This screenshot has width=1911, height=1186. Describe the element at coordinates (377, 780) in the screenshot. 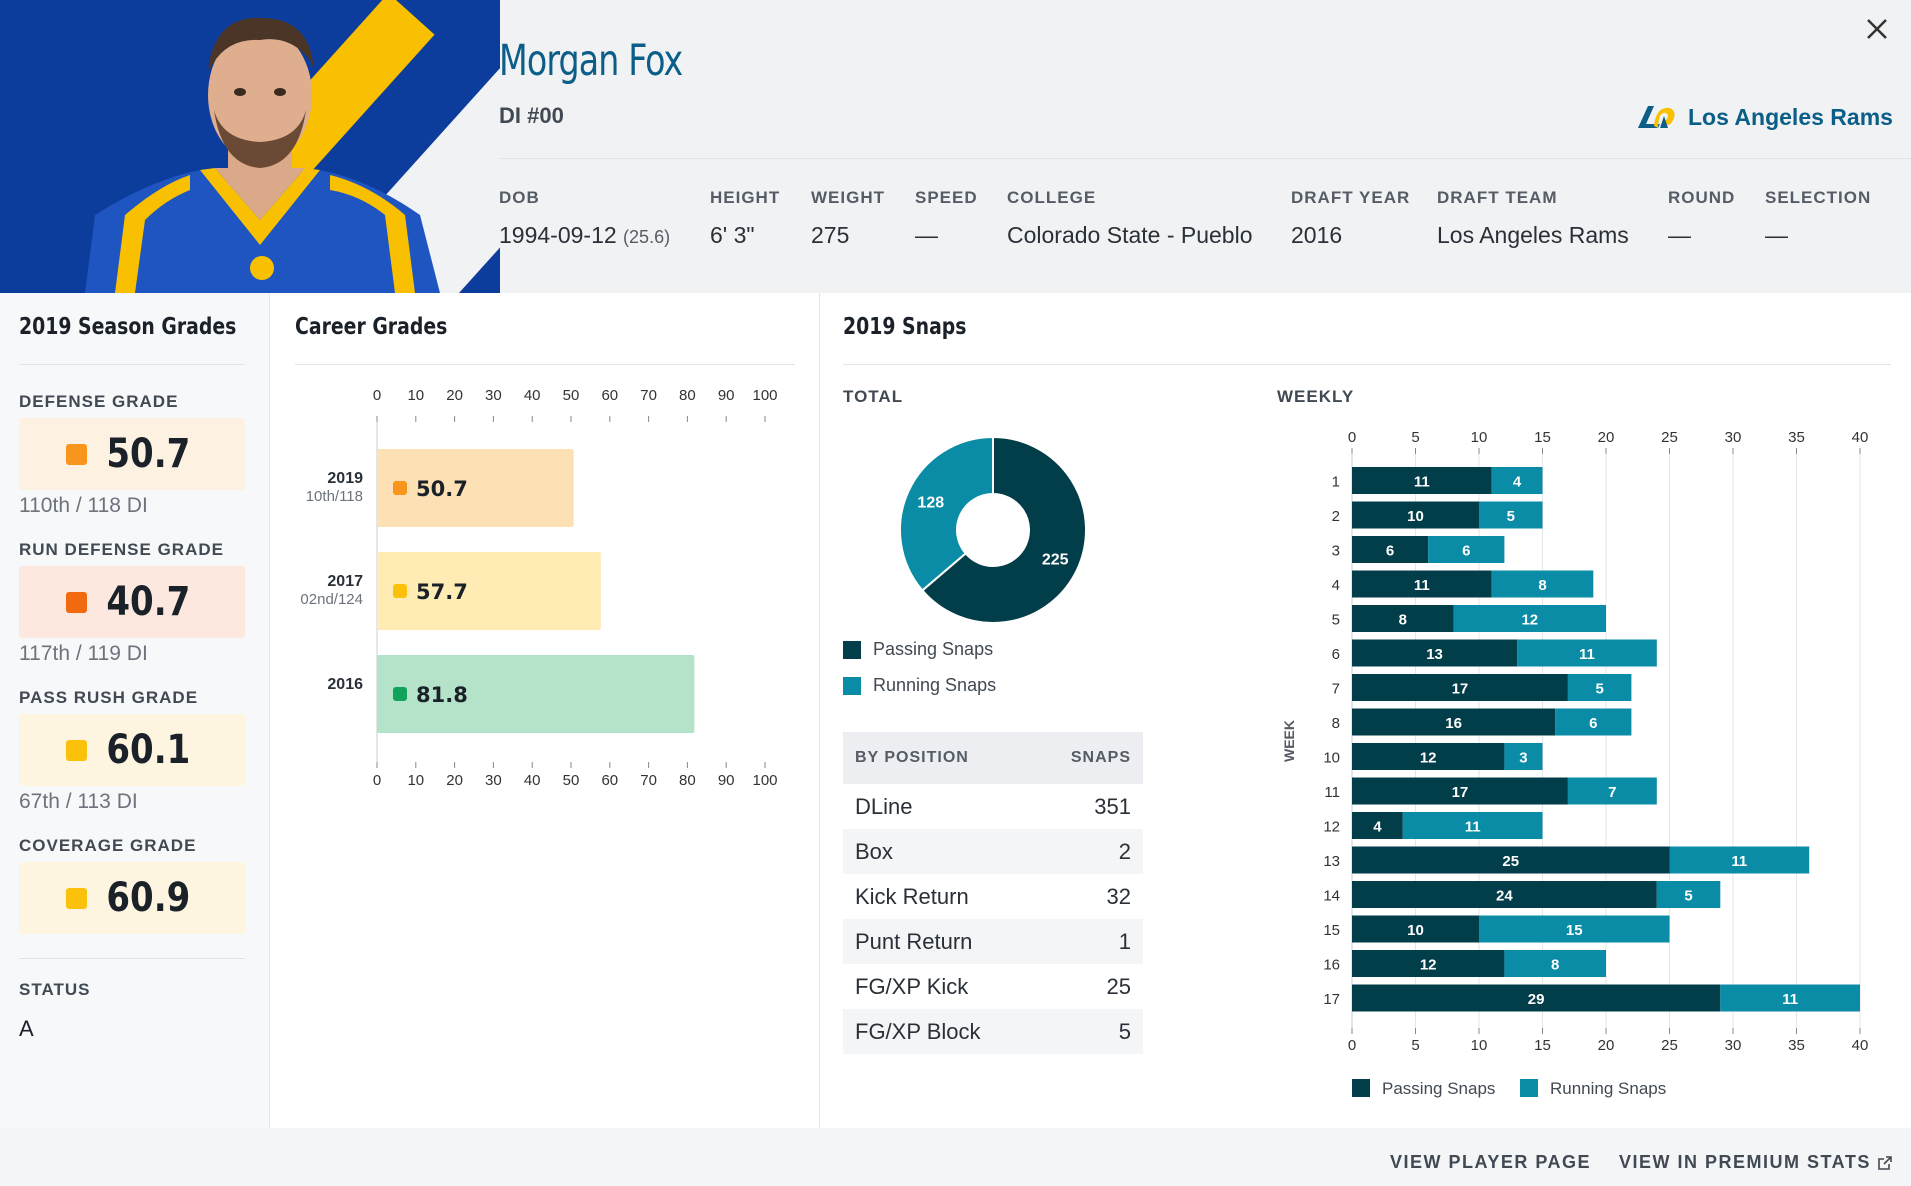

I see `career-tick-bottom: 0` at that location.